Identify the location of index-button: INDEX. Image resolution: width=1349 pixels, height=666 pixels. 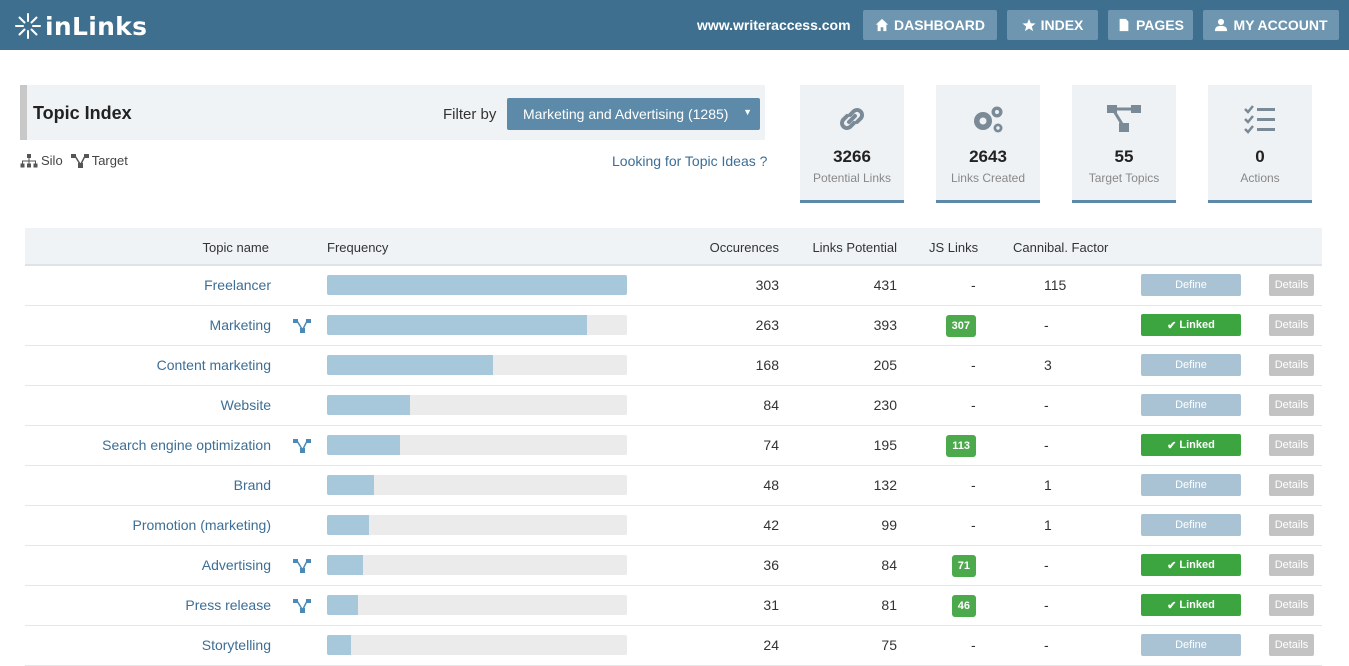
(1052, 25).